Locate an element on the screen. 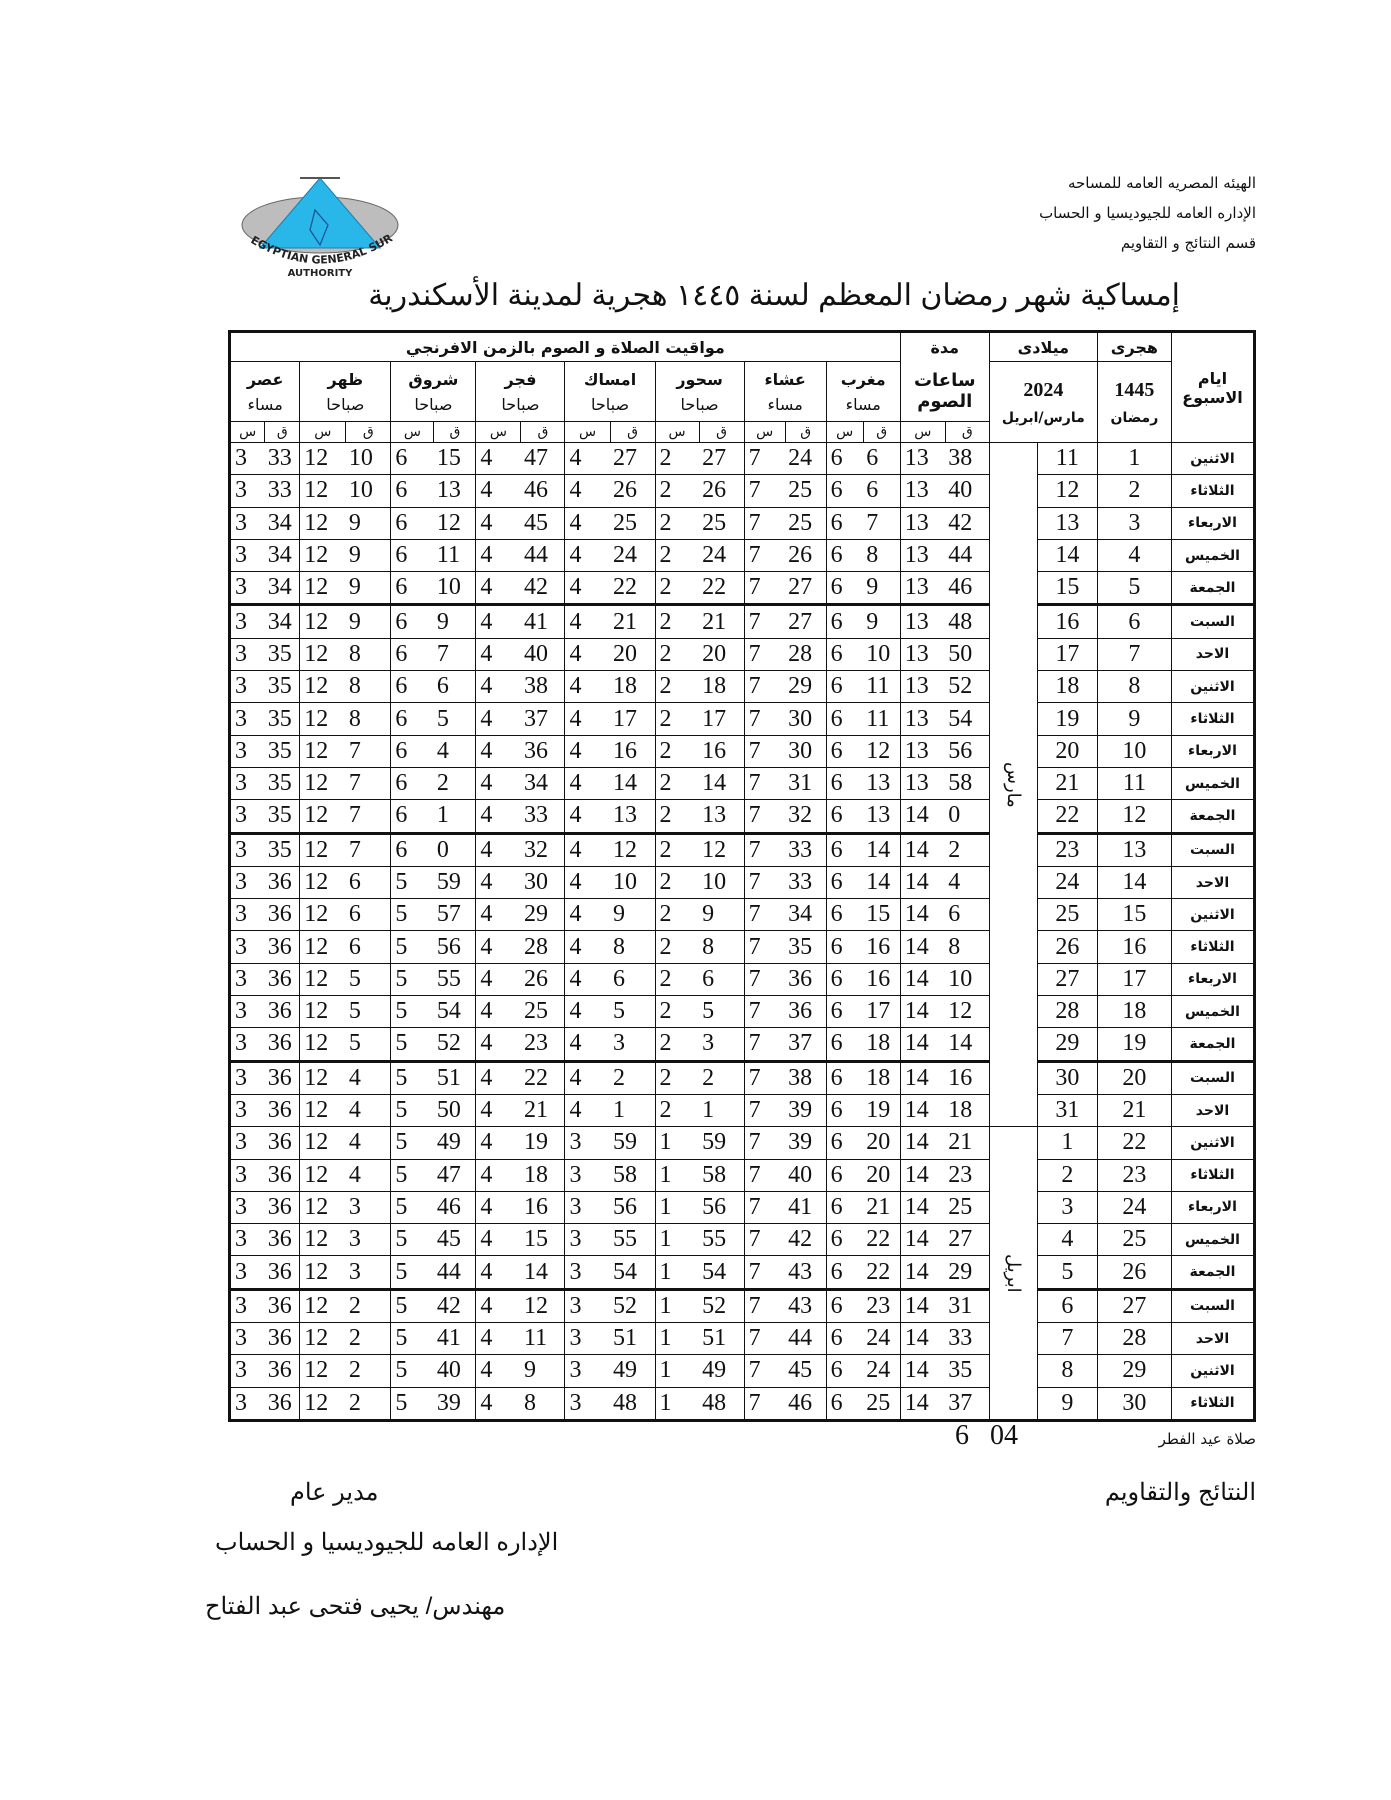 This screenshot has width=1391, height=1800. weekday: الثلاثاء is located at coordinates (1213, 719).